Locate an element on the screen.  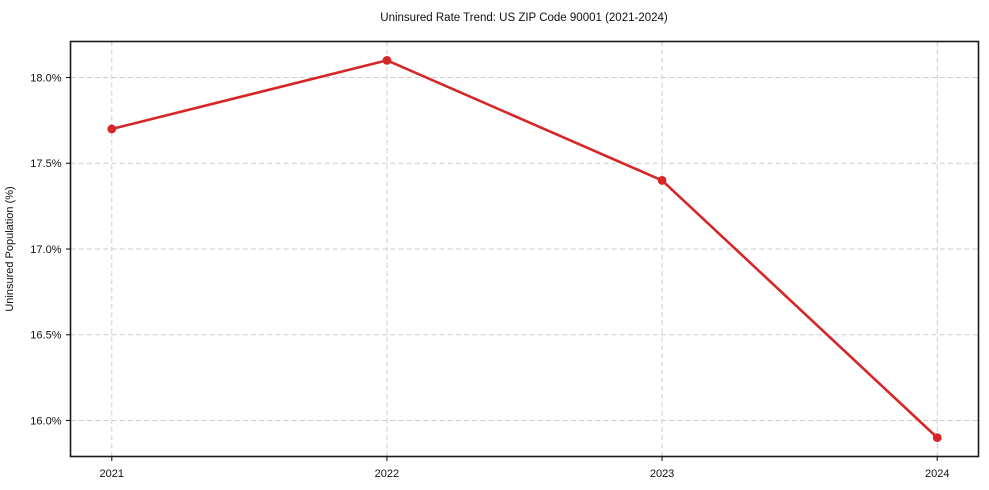
y-tick-label: 16.5% is located at coordinates (45, 336).